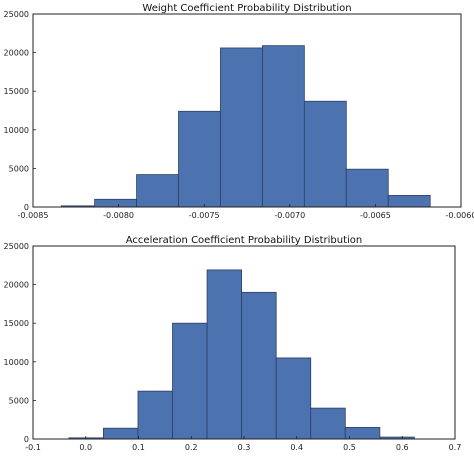  I want to click on x-tick-label: 0.3, so click(244, 447).